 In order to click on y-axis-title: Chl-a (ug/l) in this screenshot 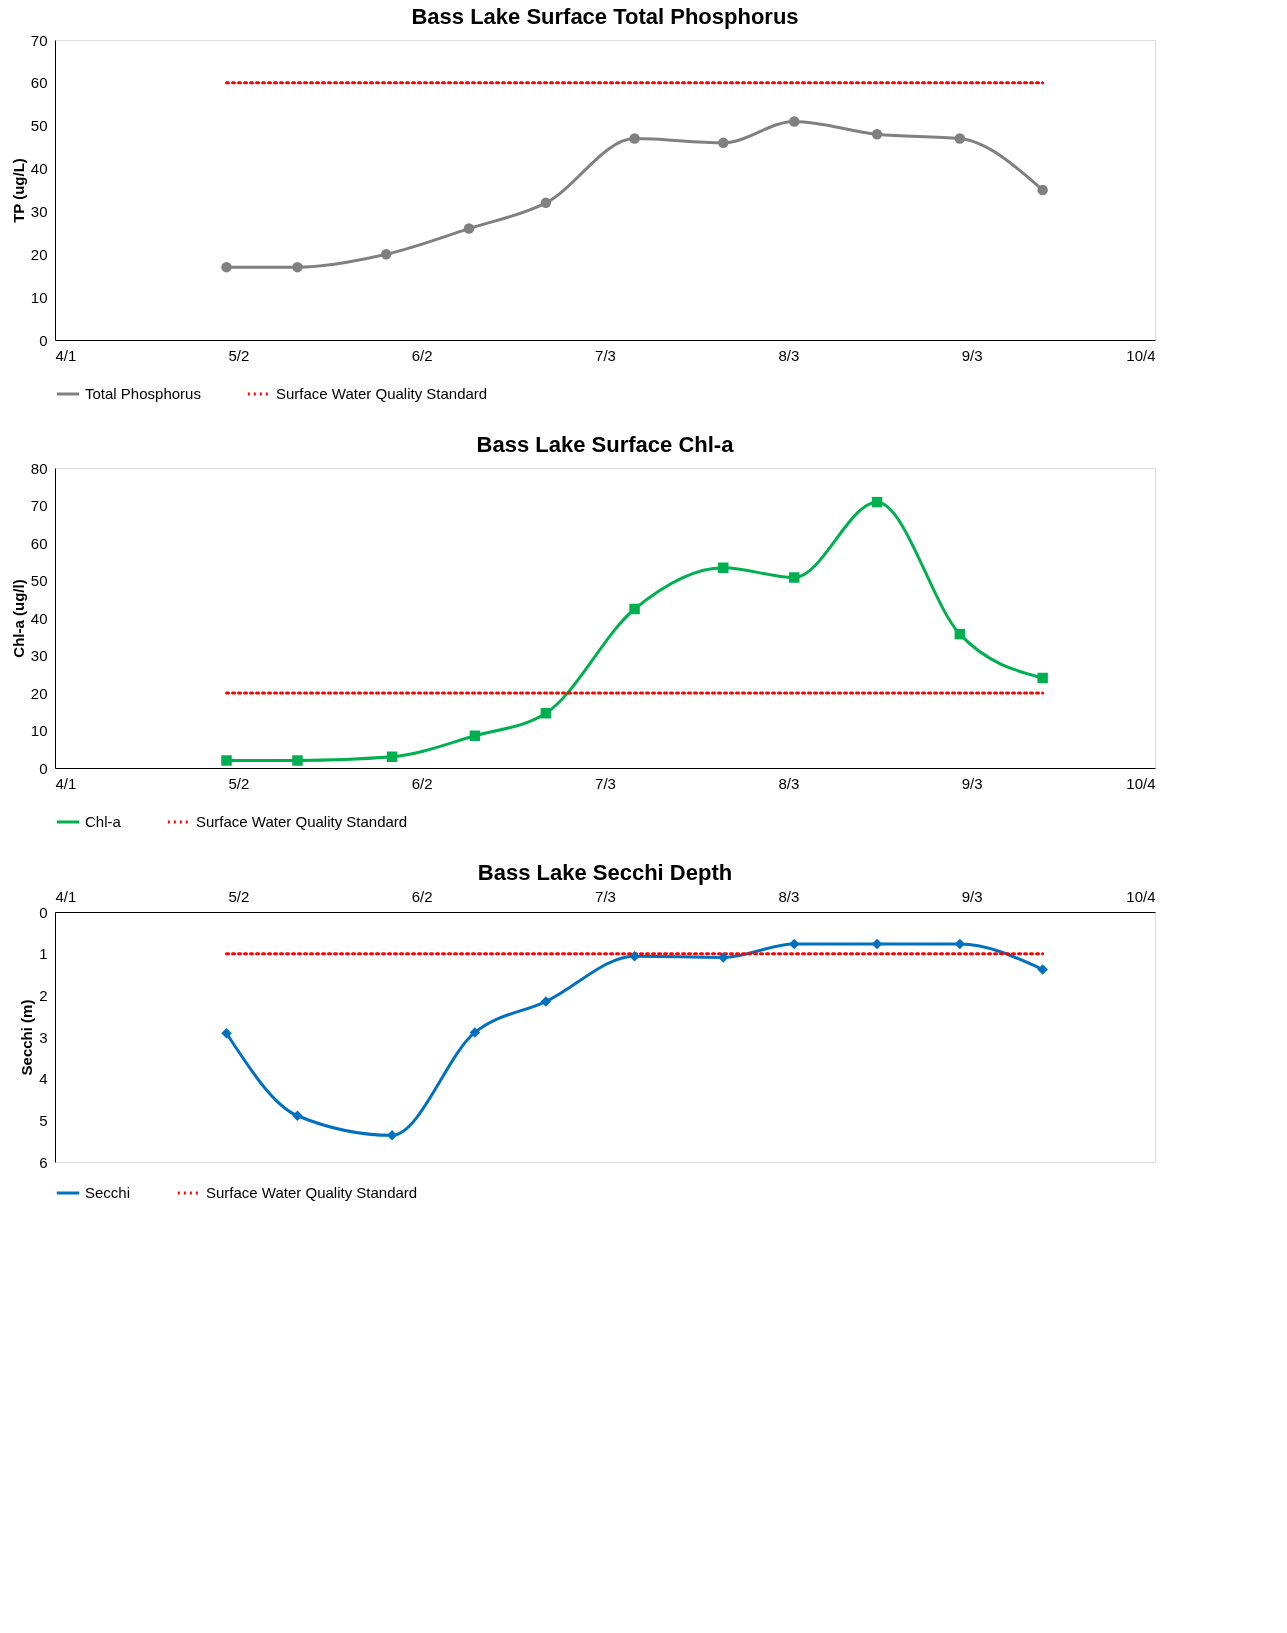, I will do `click(18, 618)`.